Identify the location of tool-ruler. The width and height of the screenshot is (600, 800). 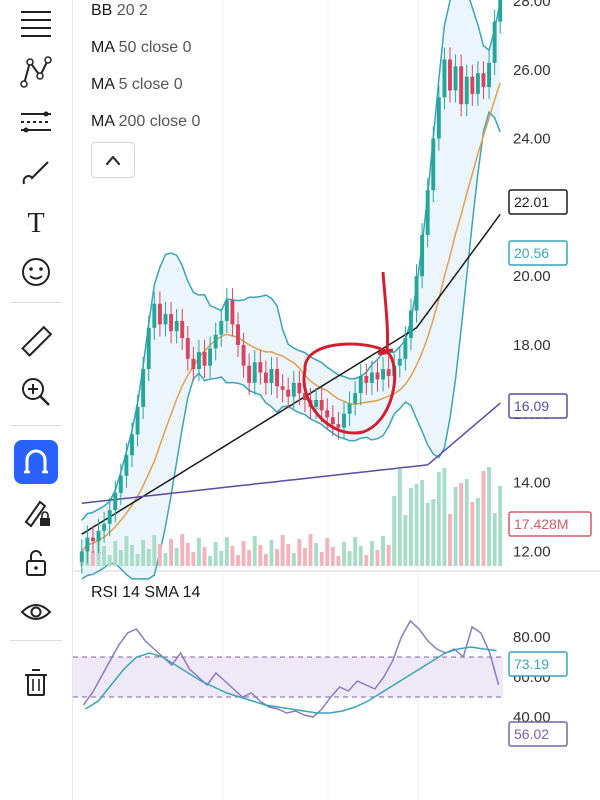
(36, 342).